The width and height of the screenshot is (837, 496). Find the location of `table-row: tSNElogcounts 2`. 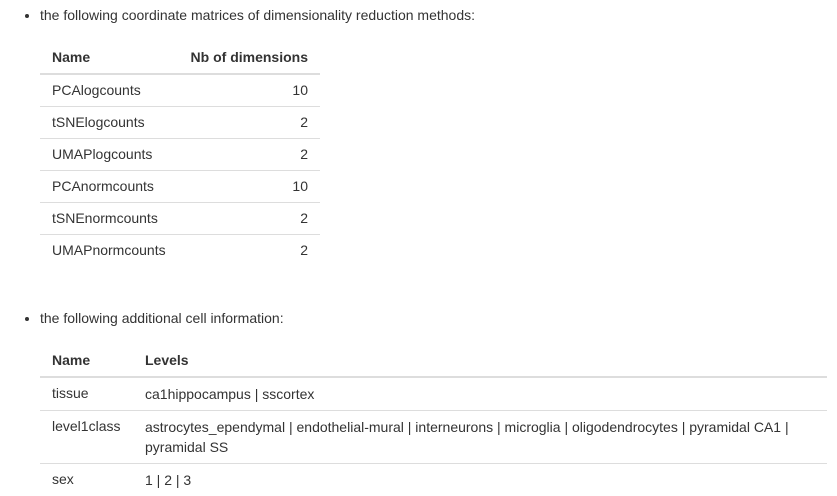

table-row: tSNElogcounts 2 is located at coordinates (180, 123).